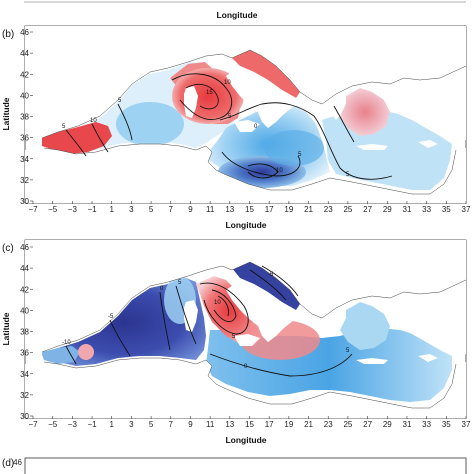  Describe the element at coordinates (24, 180) in the screenshot. I see `y-tick-label: 32` at that location.